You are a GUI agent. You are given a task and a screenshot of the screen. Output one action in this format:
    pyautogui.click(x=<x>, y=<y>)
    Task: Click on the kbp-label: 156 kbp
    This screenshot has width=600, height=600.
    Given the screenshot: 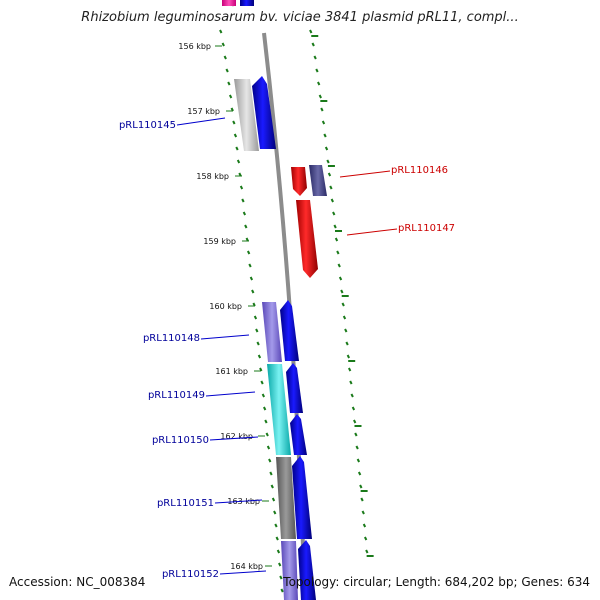 What is the action you would take?
    pyautogui.click(x=194, y=46)
    